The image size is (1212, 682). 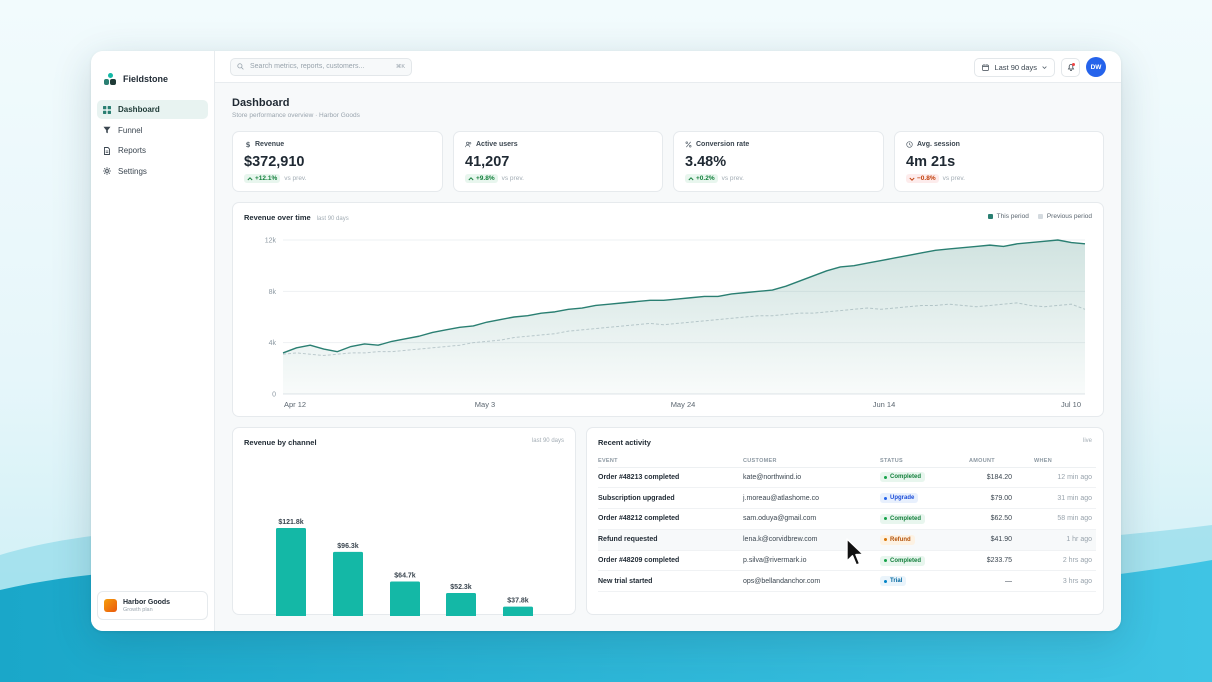 What do you see at coordinates (337, 161) in the screenshot?
I see `kpi-card-revenue: $ Revenue $372,910 +12.1% vs prev.` at bounding box center [337, 161].